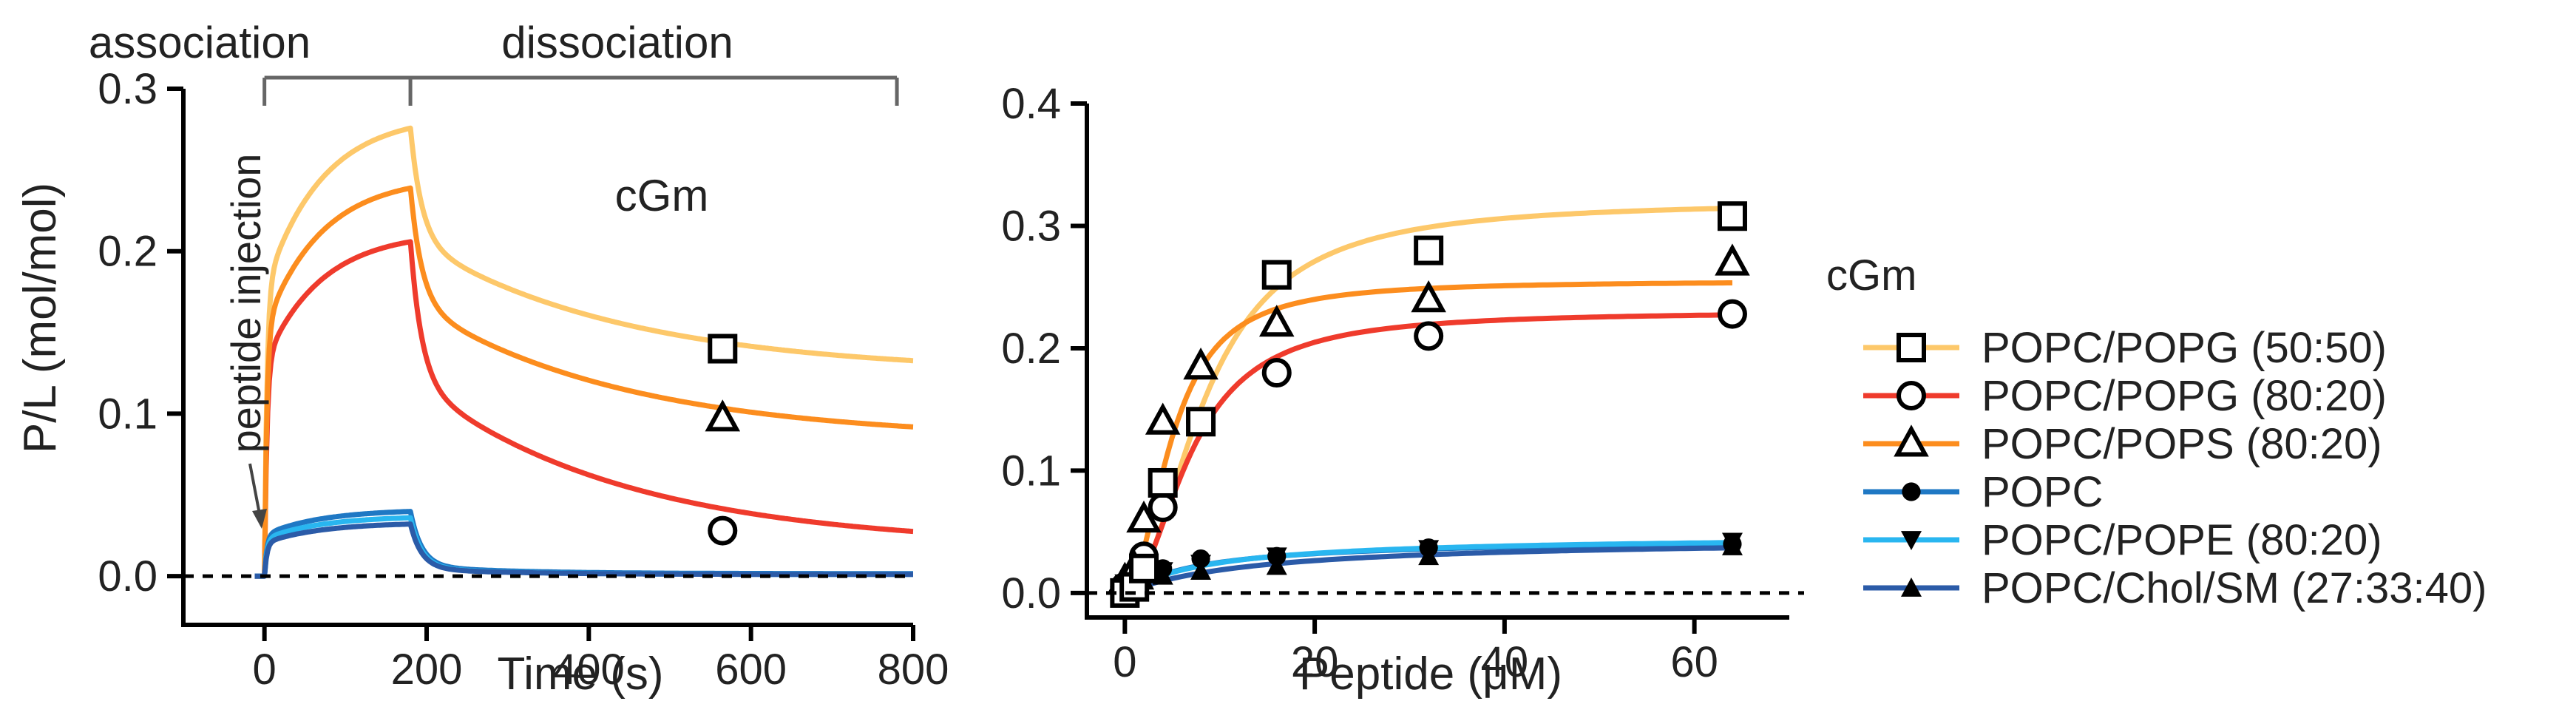  Describe the element at coordinates (913, 670) in the screenshot. I see `left-x-tick-label: 800` at that location.